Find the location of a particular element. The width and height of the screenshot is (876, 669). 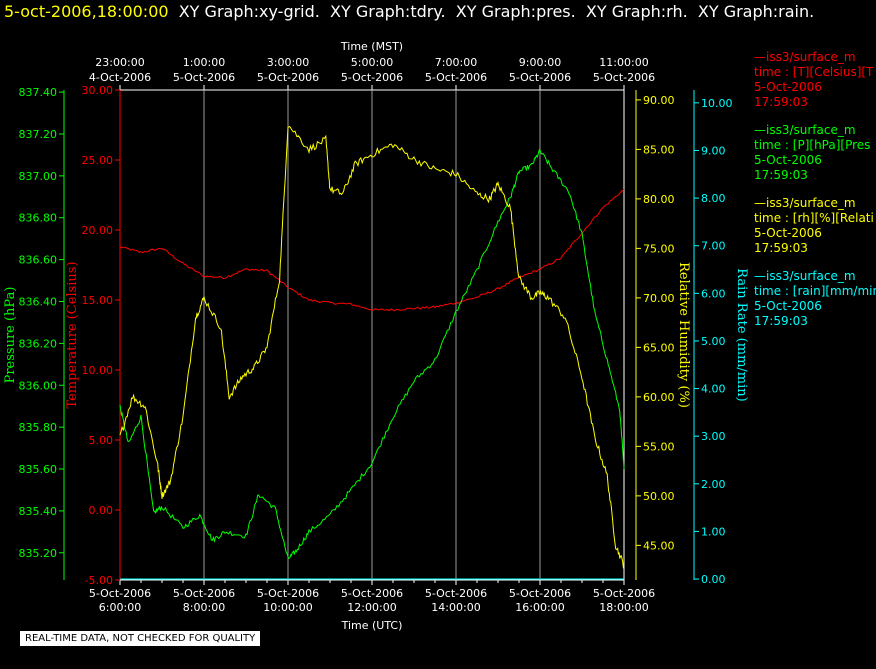

pressure-tick-label: 836.00 is located at coordinates (38, 385).